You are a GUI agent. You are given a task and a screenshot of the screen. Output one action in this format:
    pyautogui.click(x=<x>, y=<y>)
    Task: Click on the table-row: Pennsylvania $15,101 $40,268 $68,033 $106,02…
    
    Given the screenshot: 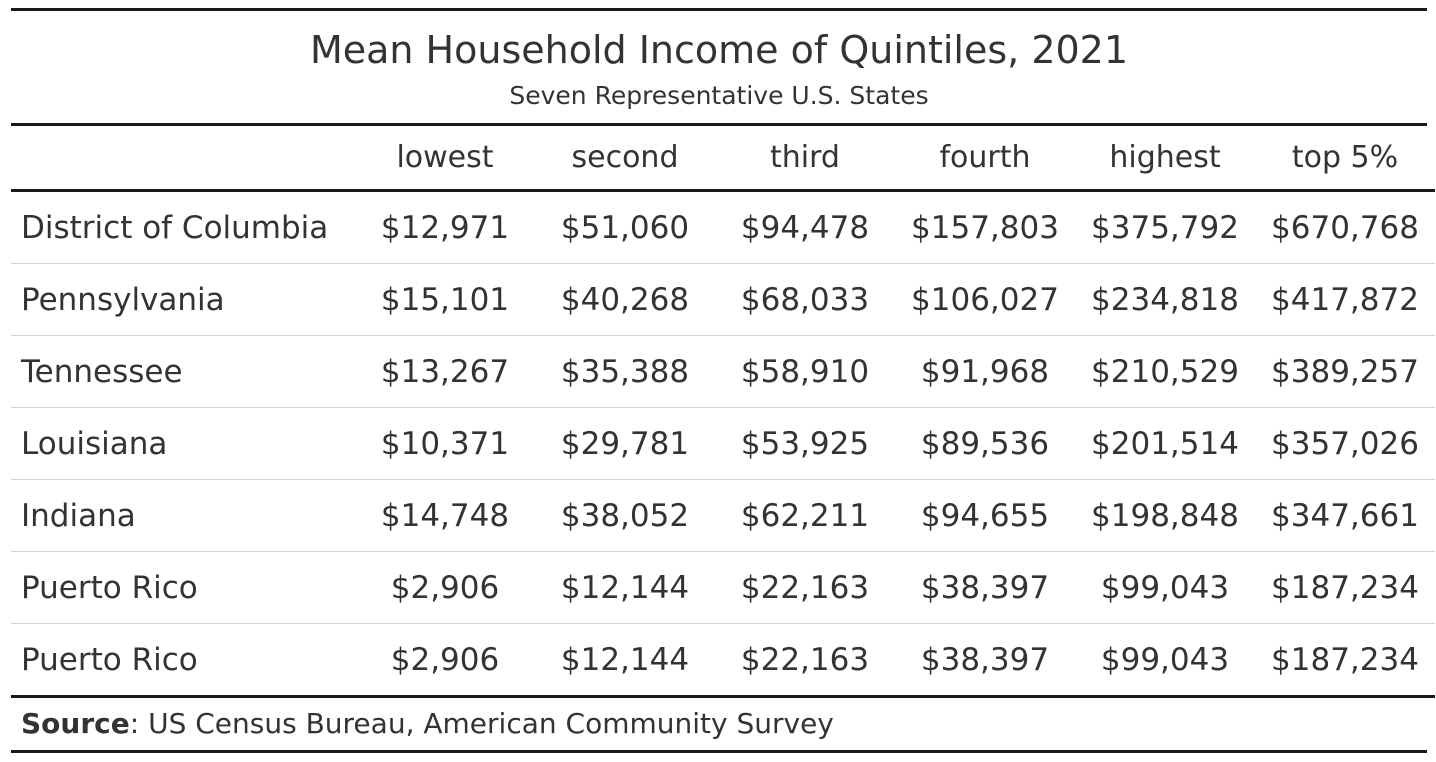 What is the action you would take?
    pyautogui.click(x=723, y=299)
    